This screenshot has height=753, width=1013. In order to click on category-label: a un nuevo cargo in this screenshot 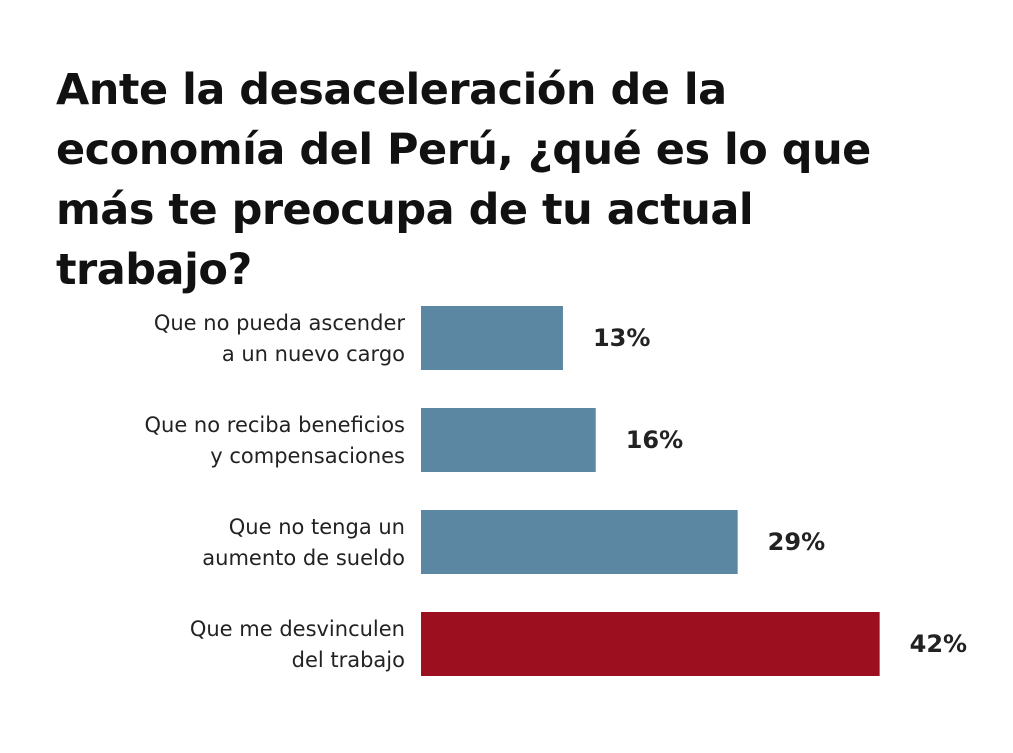, I will do `click(313, 354)`.